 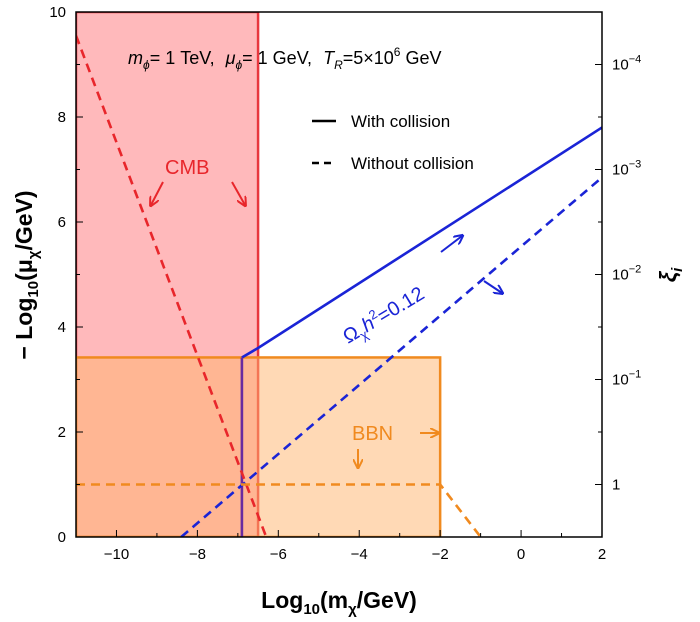 What do you see at coordinates (277, 58) in the screenshot?
I see `param-mu-value: = 1 GeV,` at bounding box center [277, 58].